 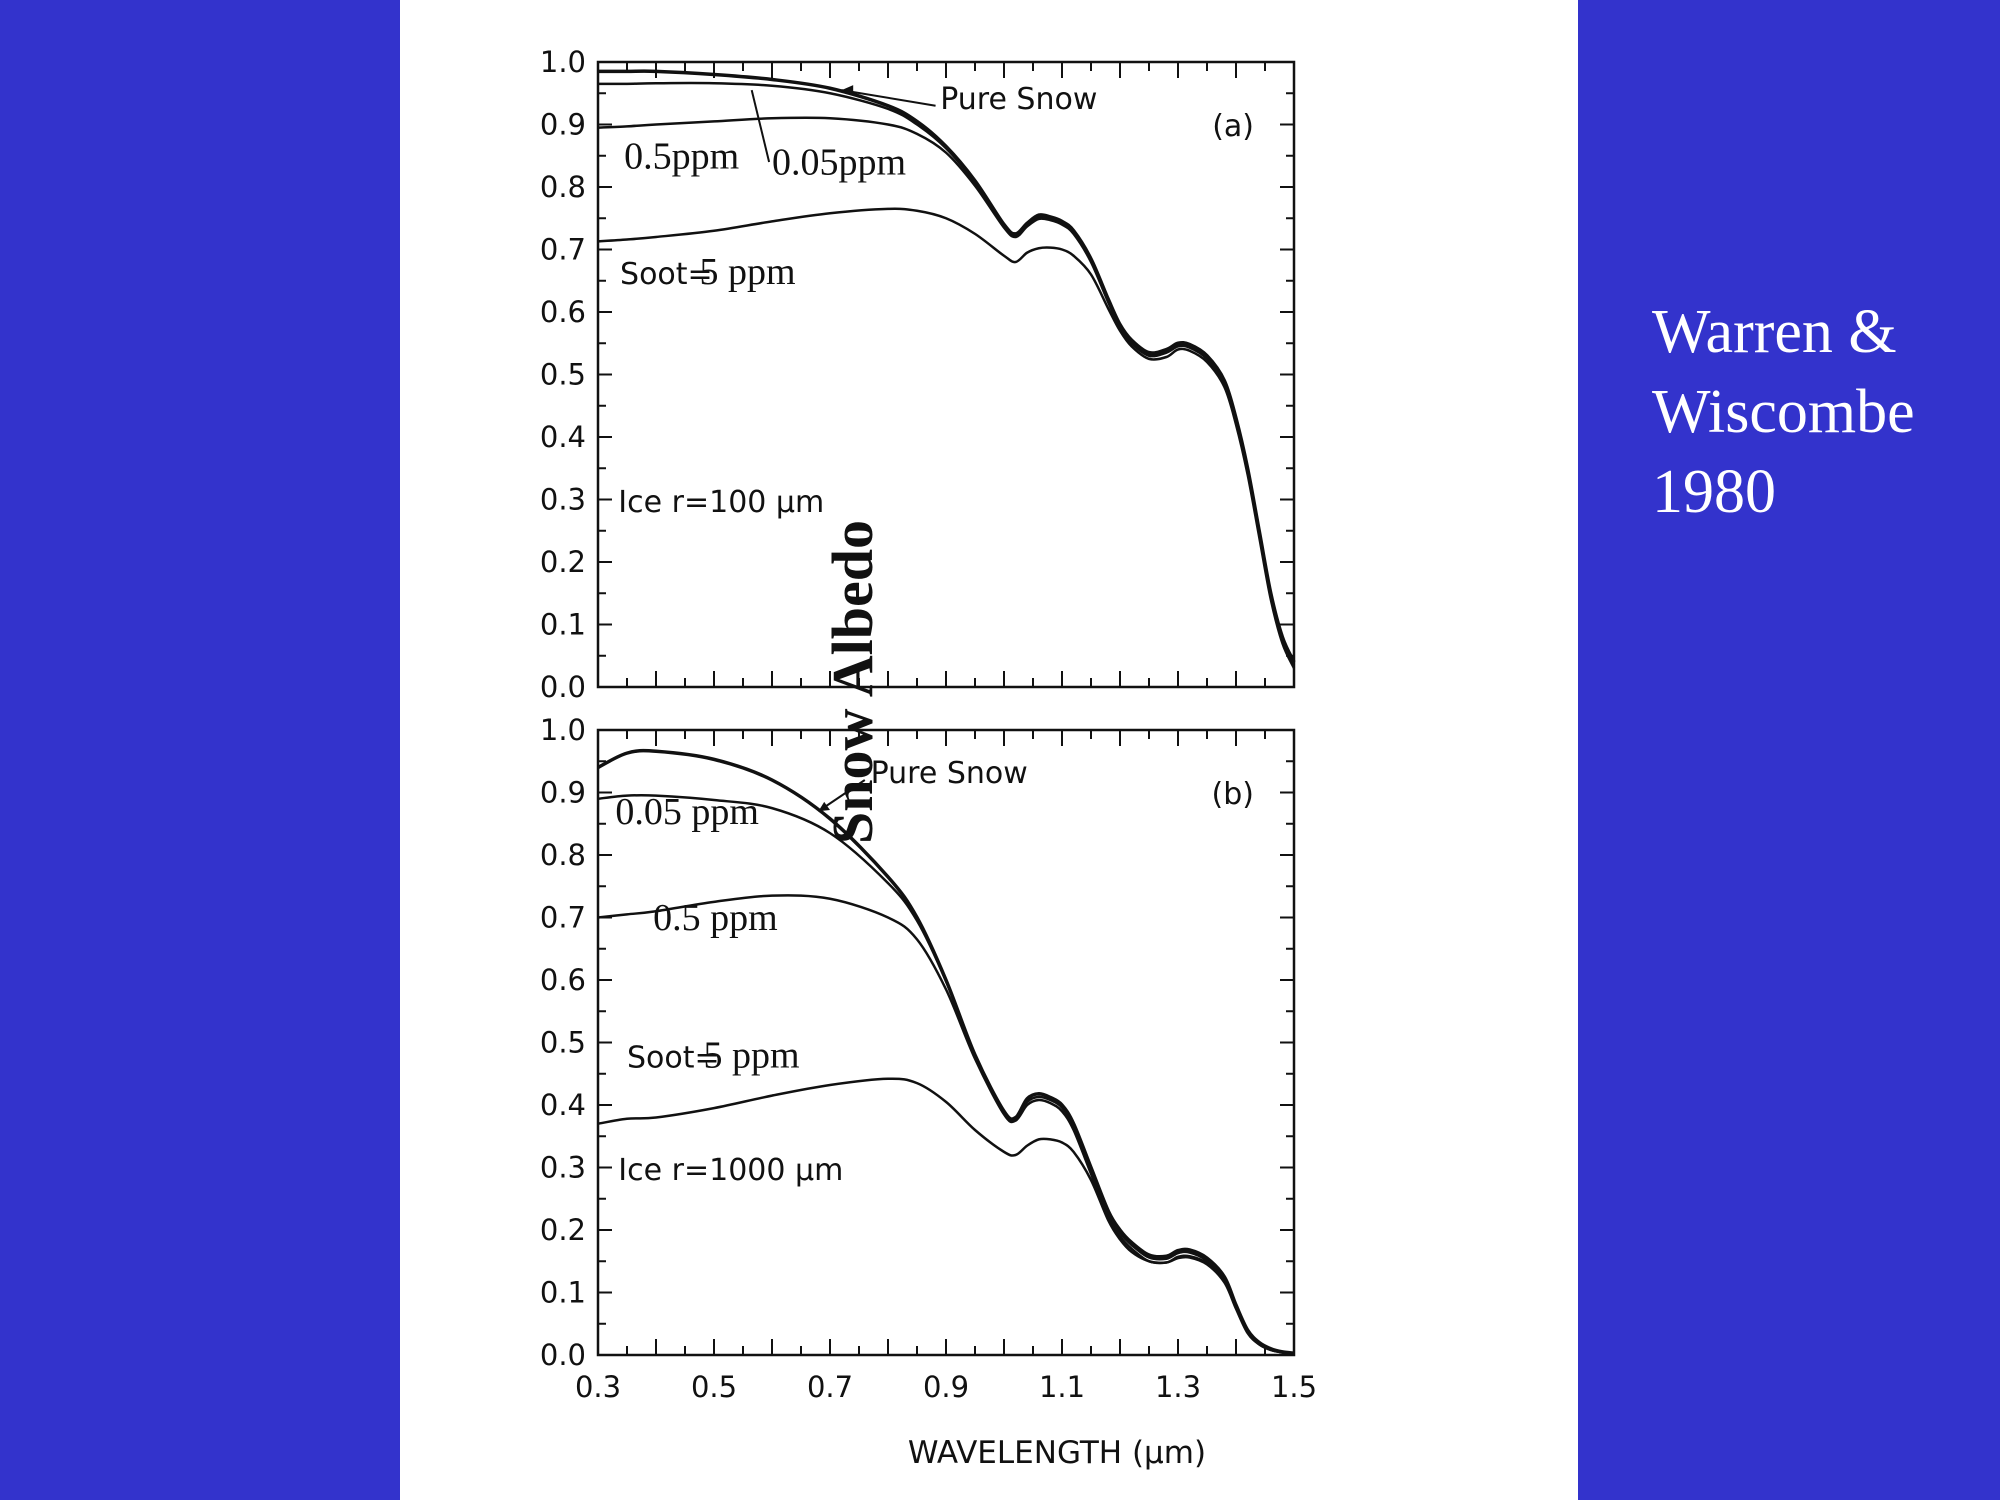 What do you see at coordinates (1057, 1453) in the screenshot?
I see `x-axis-label: WAVELENGTH (μm)` at bounding box center [1057, 1453].